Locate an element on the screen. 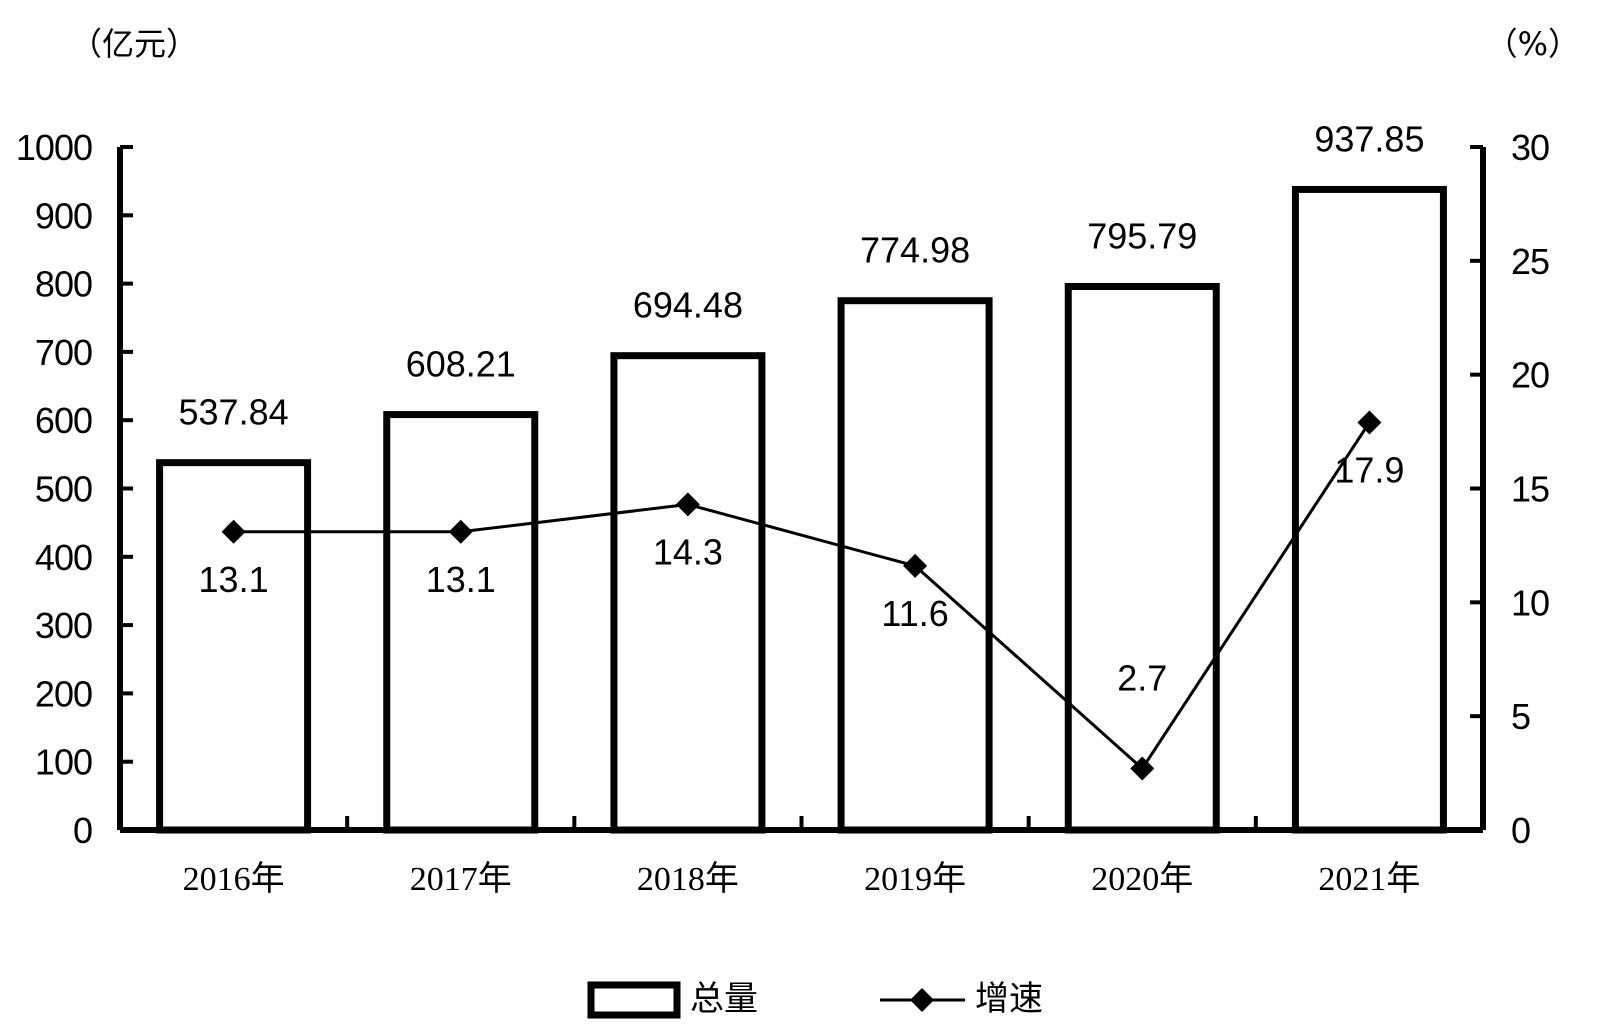 Image resolution: width=1611 pixels, height=1025 pixels. legend-line-label: 增速 is located at coordinates (1009, 999).